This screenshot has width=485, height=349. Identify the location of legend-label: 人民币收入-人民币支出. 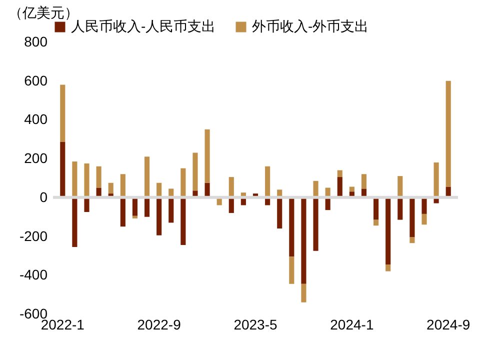
(143, 26).